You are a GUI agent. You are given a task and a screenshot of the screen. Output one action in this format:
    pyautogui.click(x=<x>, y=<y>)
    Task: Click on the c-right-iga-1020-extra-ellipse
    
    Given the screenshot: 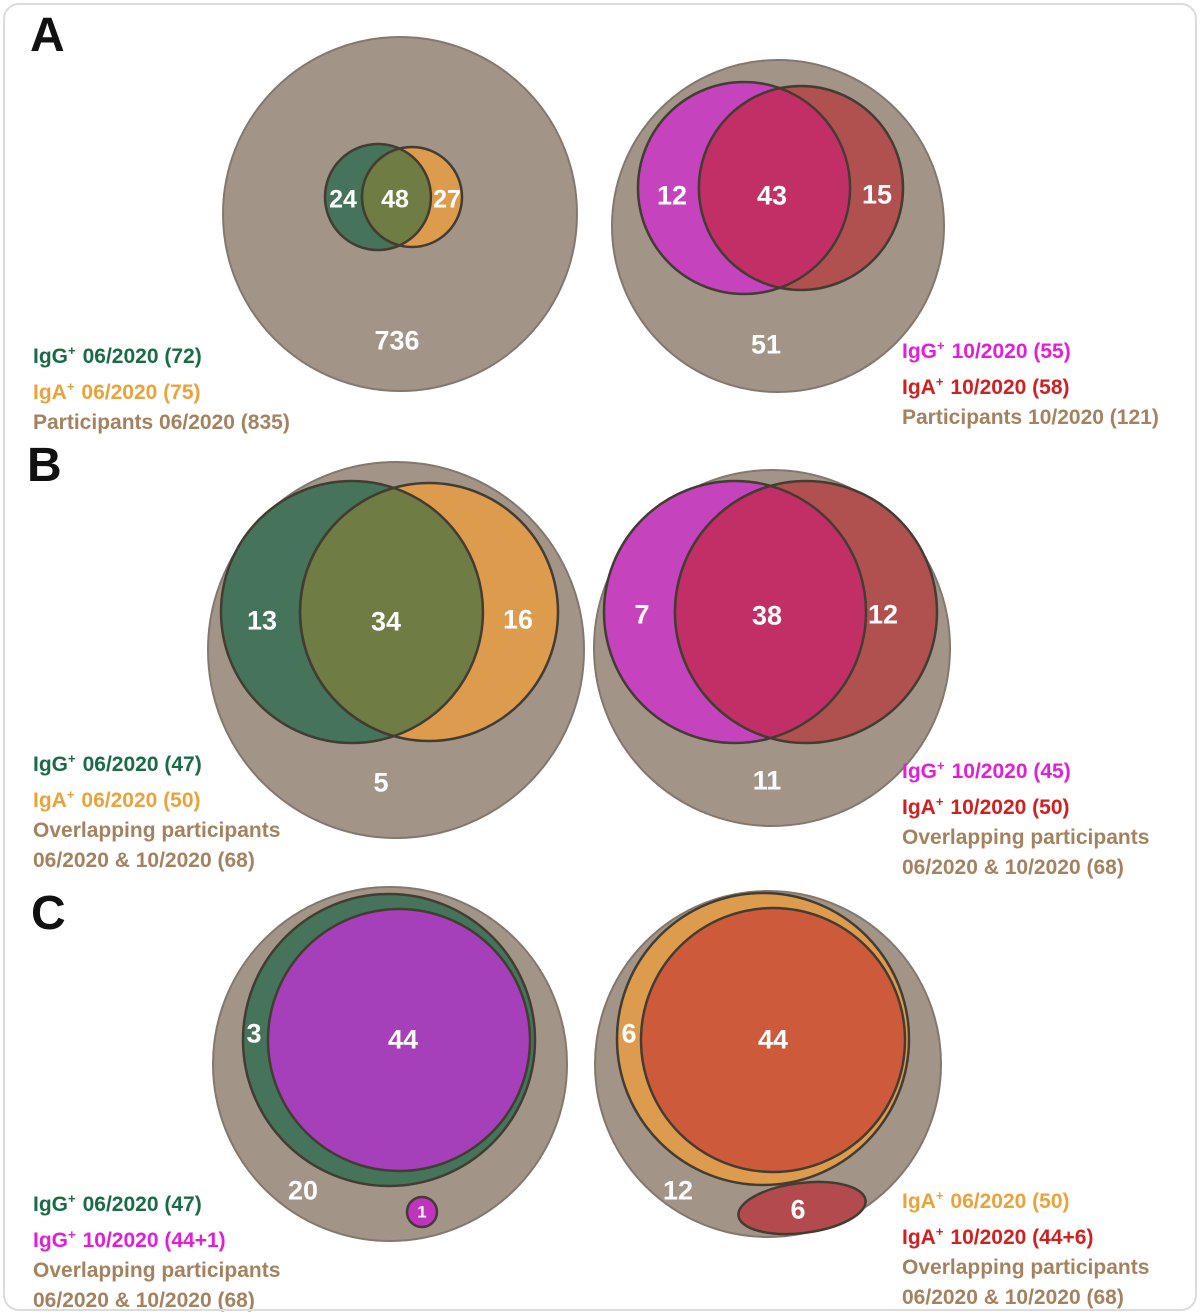 What is the action you would take?
    pyautogui.click(x=802, y=1208)
    